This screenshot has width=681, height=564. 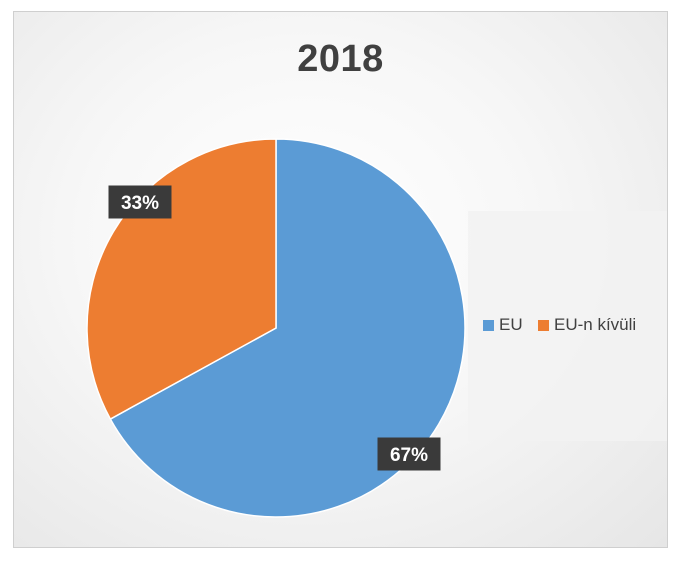 I want to click on data-label-eu-text: 67%, so click(x=409, y=455).